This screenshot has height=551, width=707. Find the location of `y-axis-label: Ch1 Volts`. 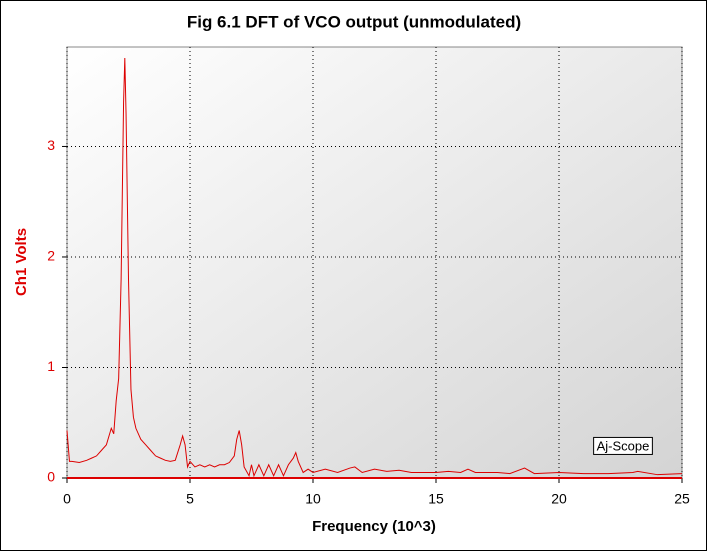

y-axis-label: Ch1 Volts is located at coordinates (21, 262).